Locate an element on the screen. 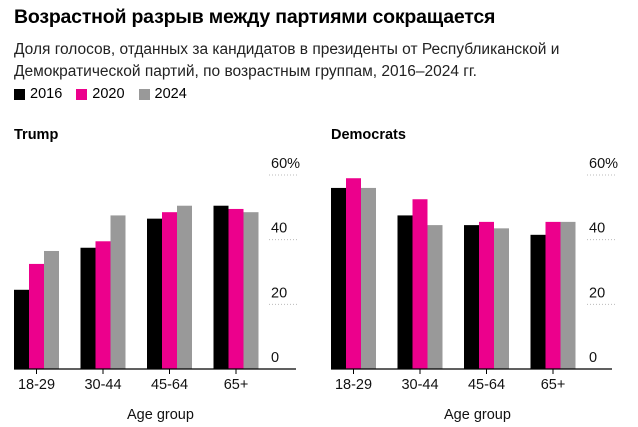 This screenshot has width=638, height=427. legend-item-2024: 2024 is located at coordinates (162, 94).